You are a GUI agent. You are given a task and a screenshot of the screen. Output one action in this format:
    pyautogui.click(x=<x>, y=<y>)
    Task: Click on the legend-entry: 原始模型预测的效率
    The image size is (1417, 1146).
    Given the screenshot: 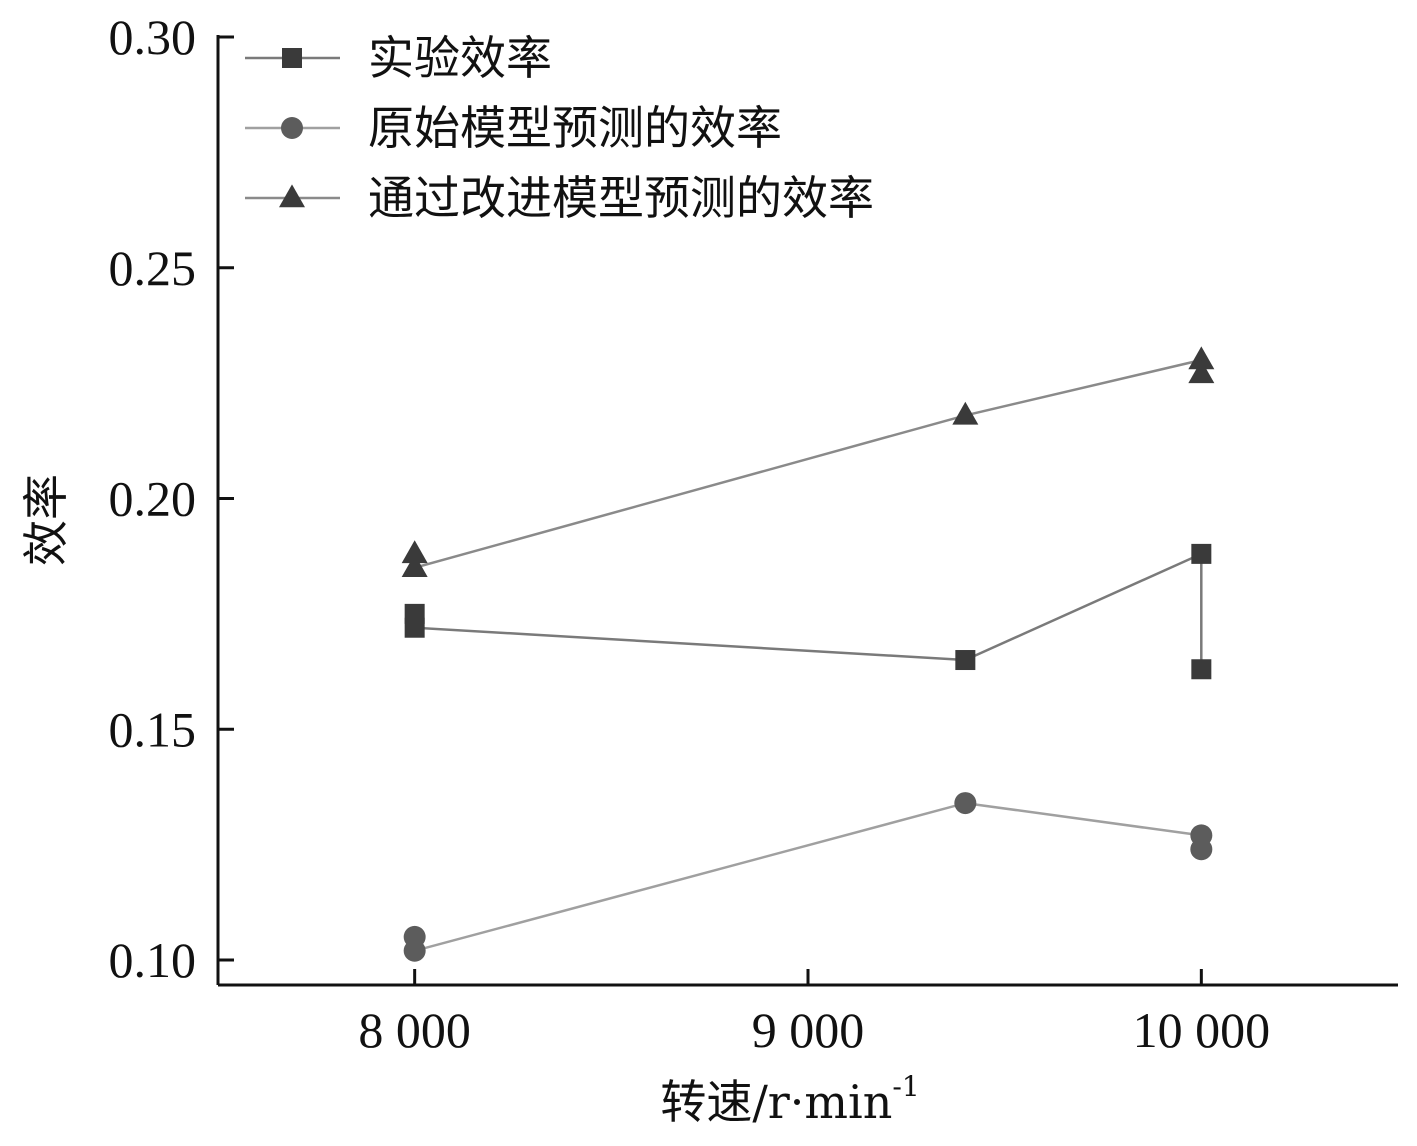 What is the action you would take?
    pyautogui.click(x=513, y=128)
    